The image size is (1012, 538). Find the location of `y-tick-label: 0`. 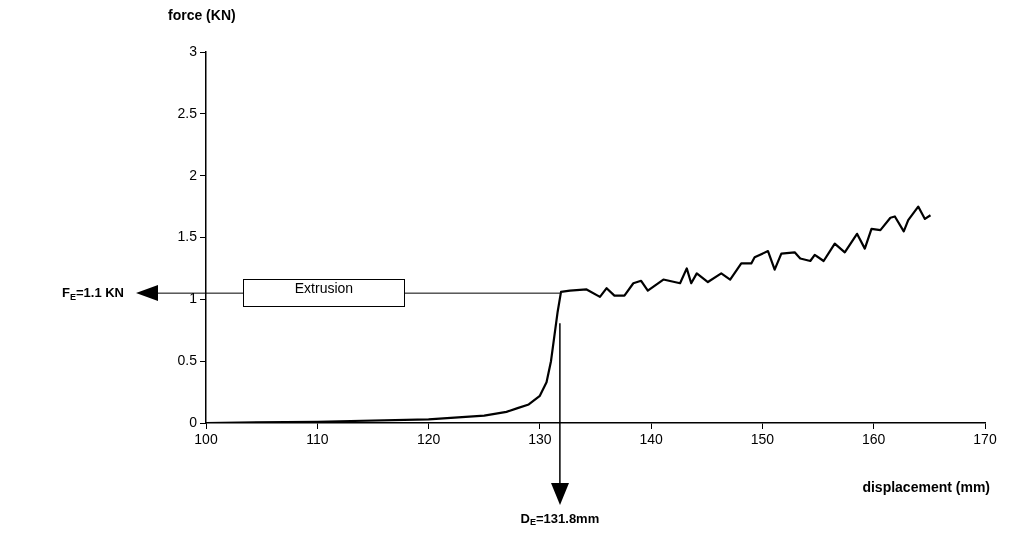

y-tick-label: 0 is located at coordinates (193, 421).